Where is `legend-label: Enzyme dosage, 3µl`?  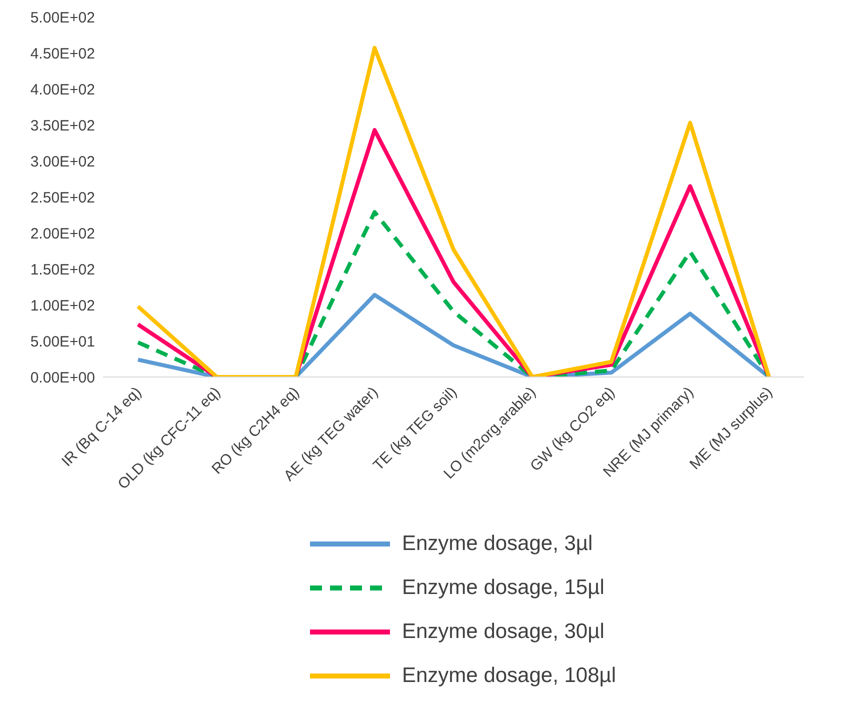 legend-label: Enzyme dosage, 3µl is located at coordinates (497, 544).